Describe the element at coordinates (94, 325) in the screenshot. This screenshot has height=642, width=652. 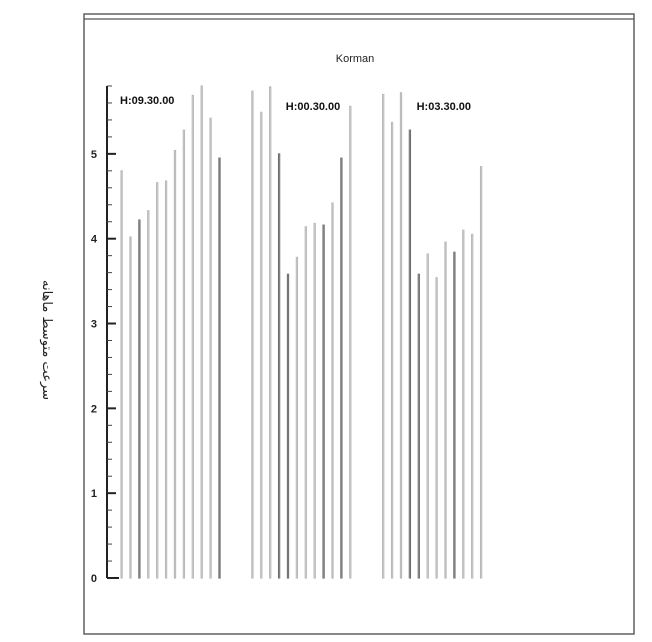
I see `y-tick-label: 3` at that location.